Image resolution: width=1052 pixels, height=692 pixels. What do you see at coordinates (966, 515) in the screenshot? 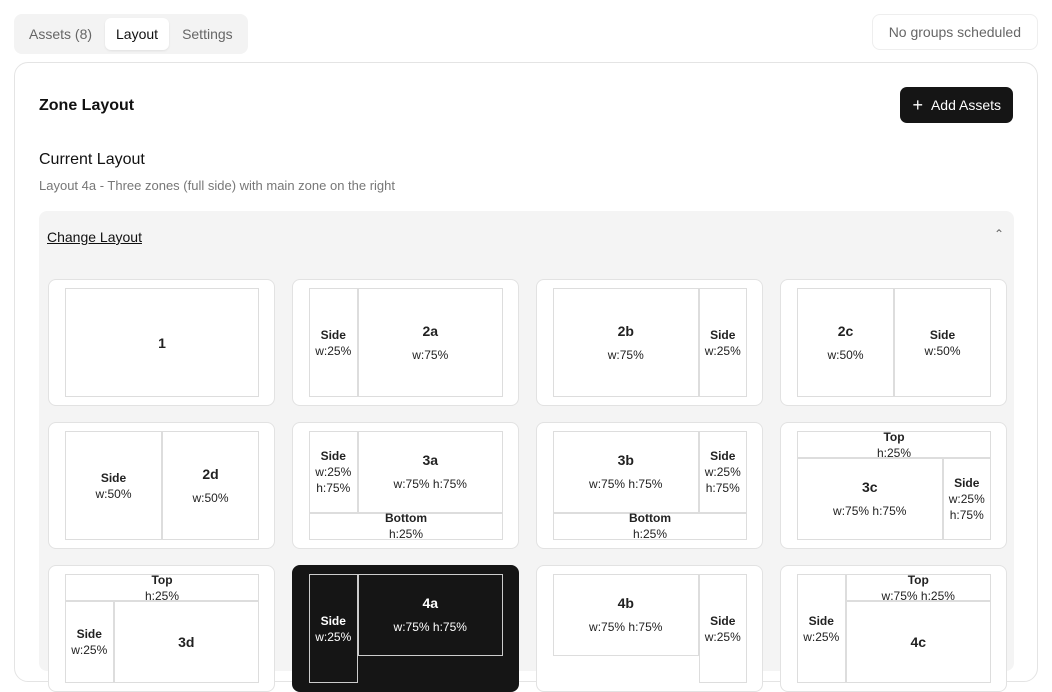
I see `zone-size: h:75%` at bounding box center [966, 515].